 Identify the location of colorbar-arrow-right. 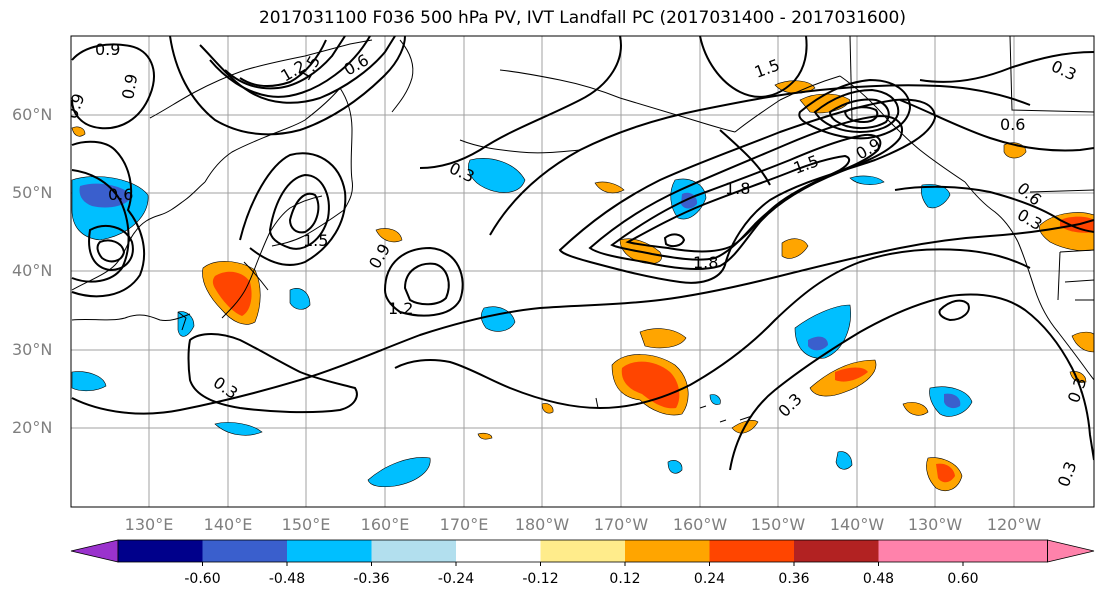
(1071, 551).